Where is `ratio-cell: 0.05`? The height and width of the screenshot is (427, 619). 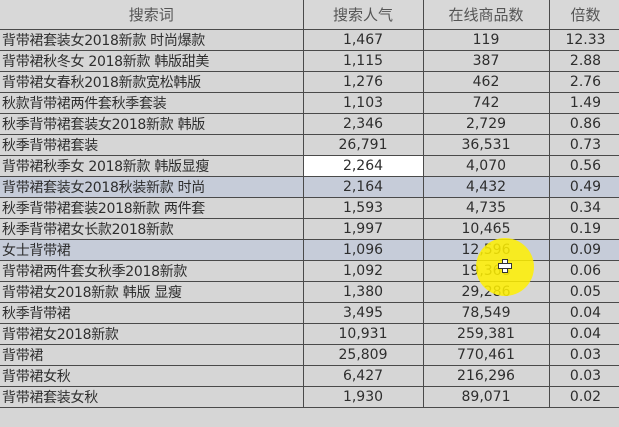 ratio-cell: 0.05 is located at coordinates (583, 292).